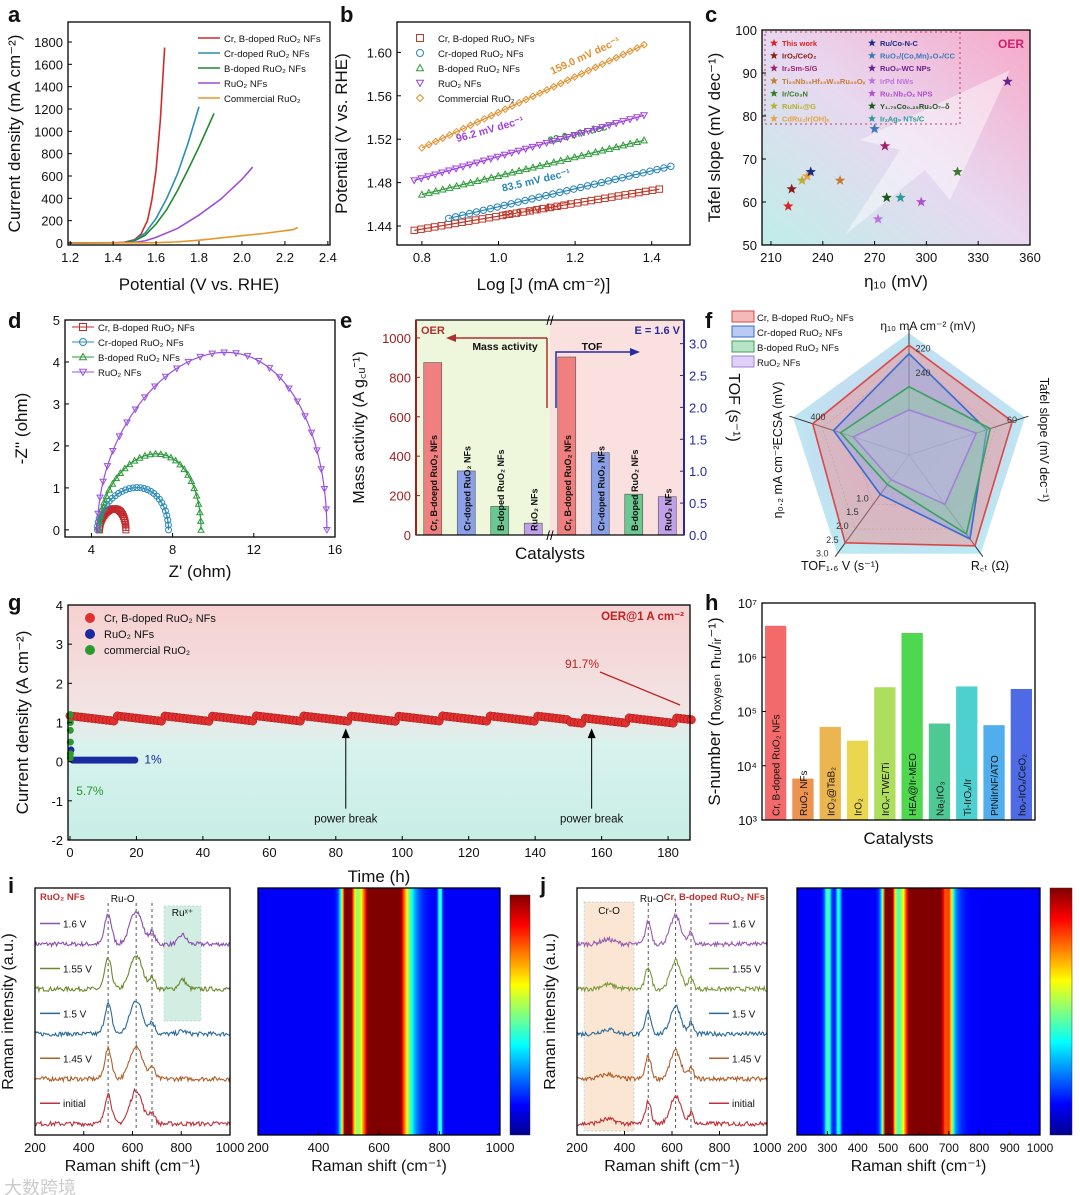 The image size is (1080, 1195). I want to click on x-tick-label: 140, so click(535, 852).